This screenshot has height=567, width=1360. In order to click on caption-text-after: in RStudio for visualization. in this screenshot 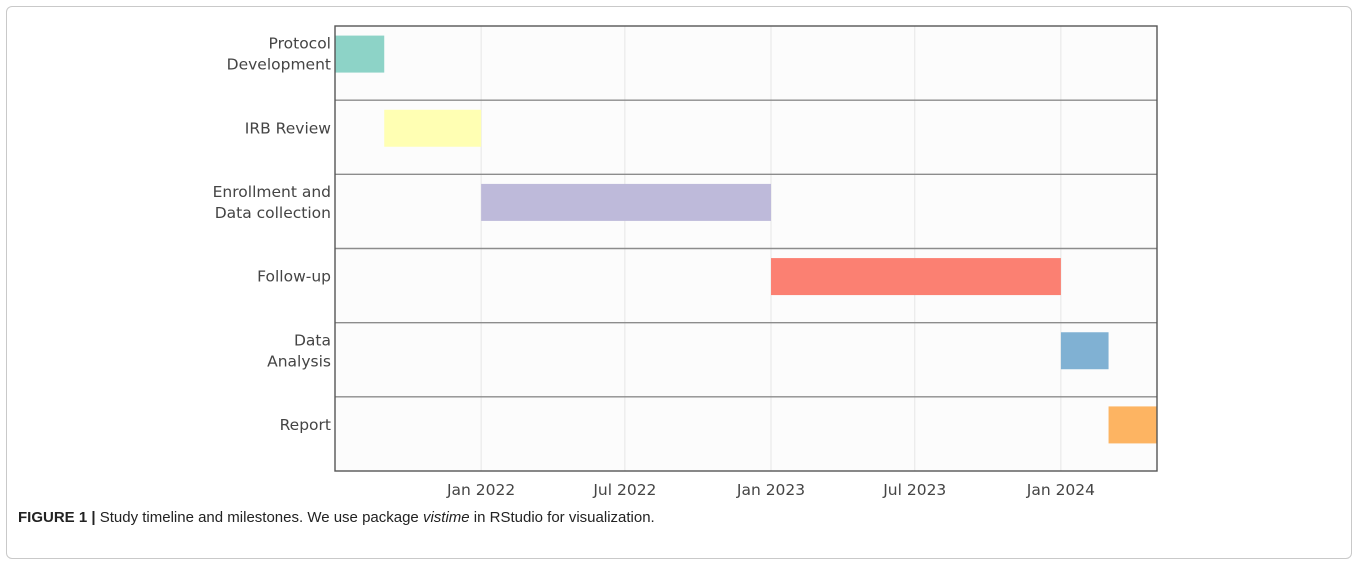, I will do `click(562, 517)`.